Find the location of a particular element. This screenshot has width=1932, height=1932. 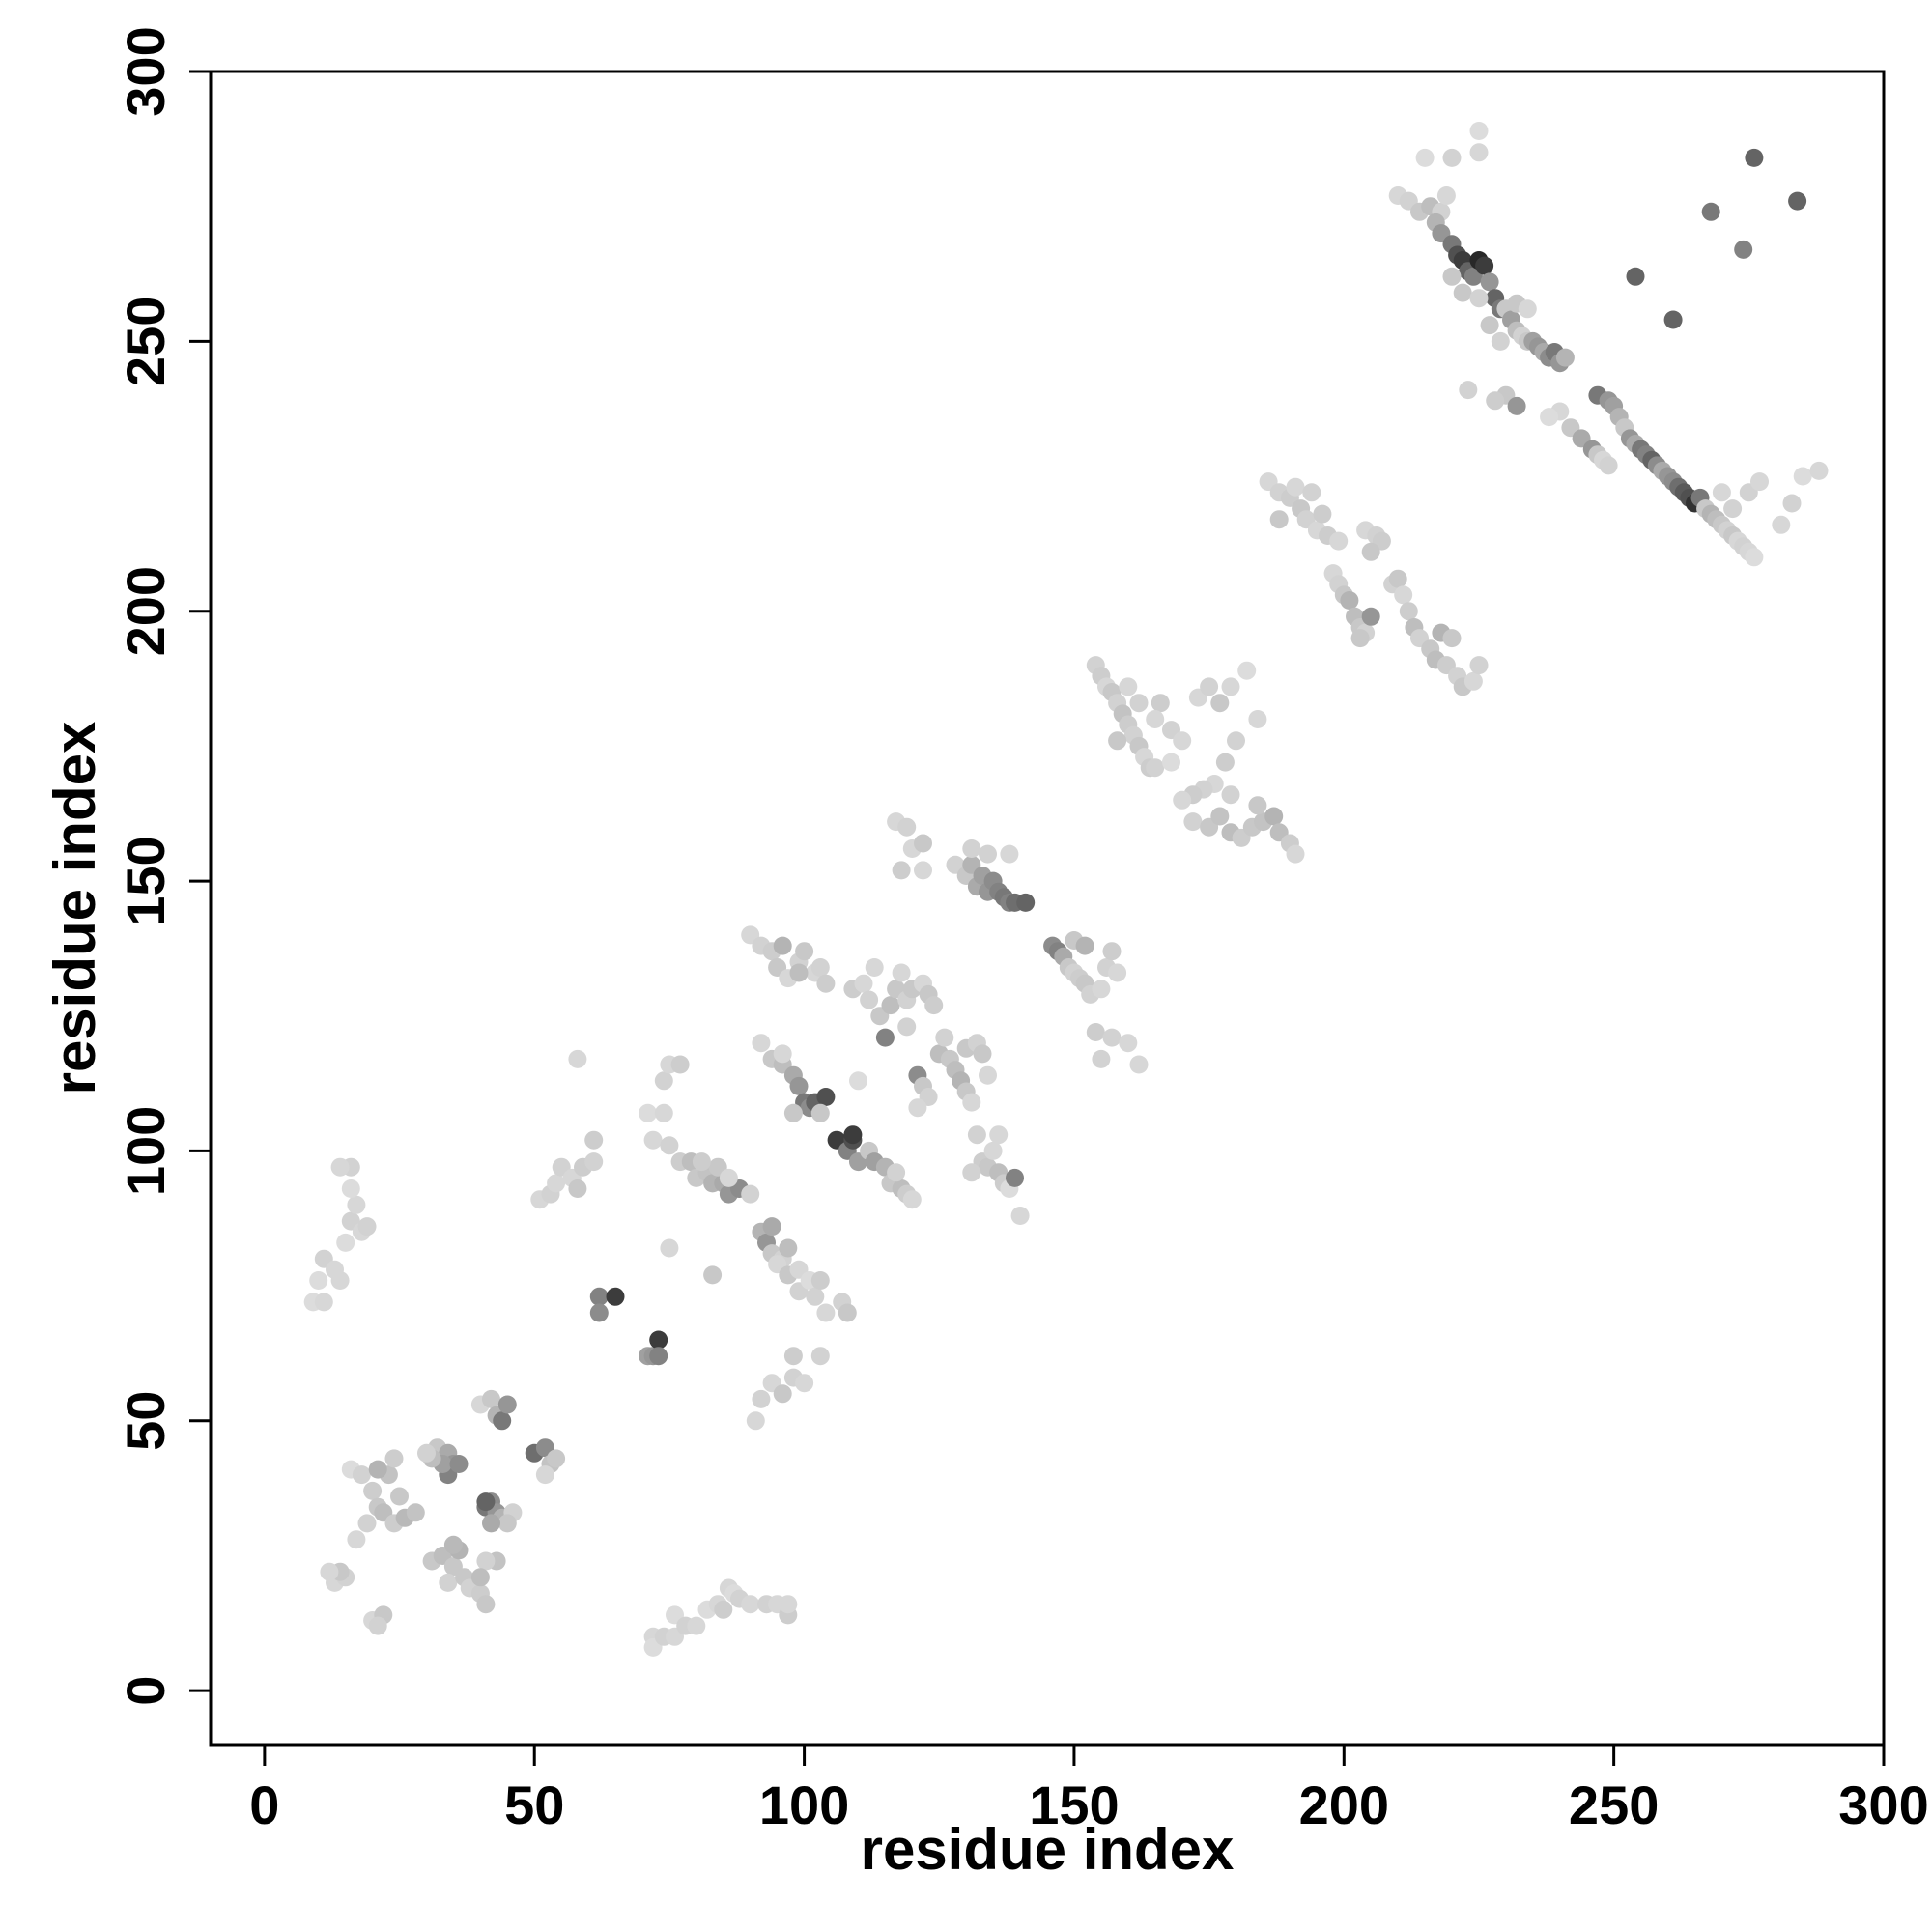

y-tick-label: 0 is located at coordinates (145, 1691).